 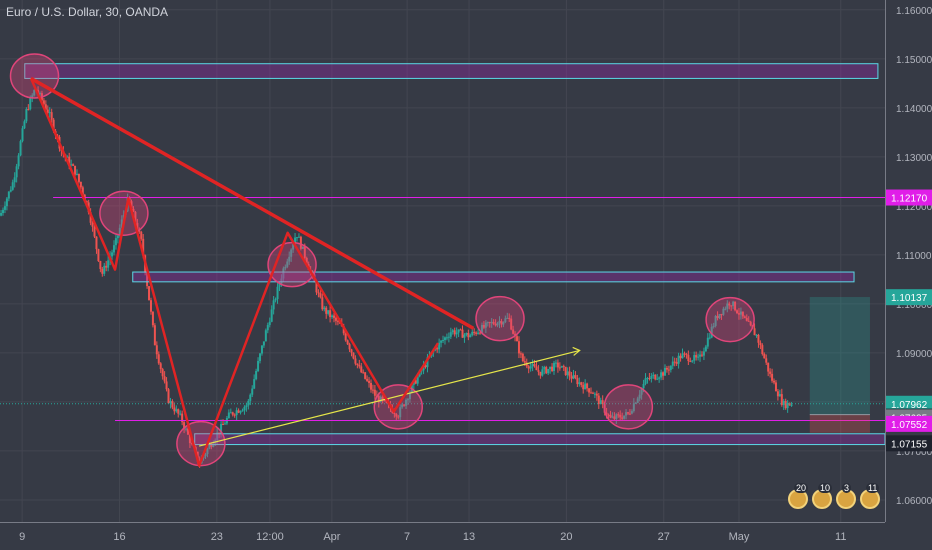 I want to click on symbol-title: Euro / U.S. Dollar, 30, OANDA, so click(x=87, y=12).